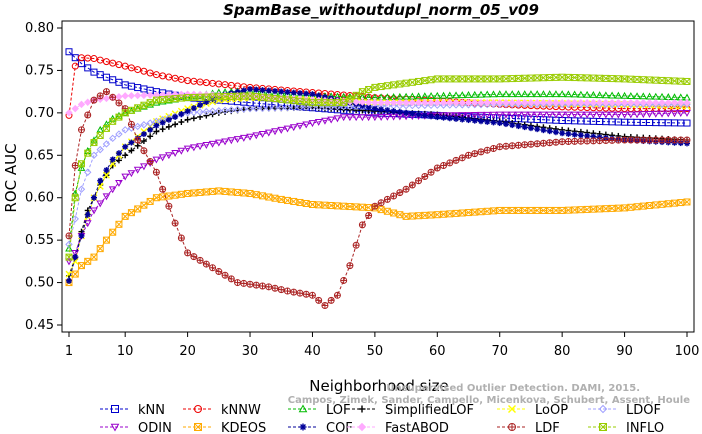 The image size is (702, 434). I want to click on data-point-knn, so click(69, 52).